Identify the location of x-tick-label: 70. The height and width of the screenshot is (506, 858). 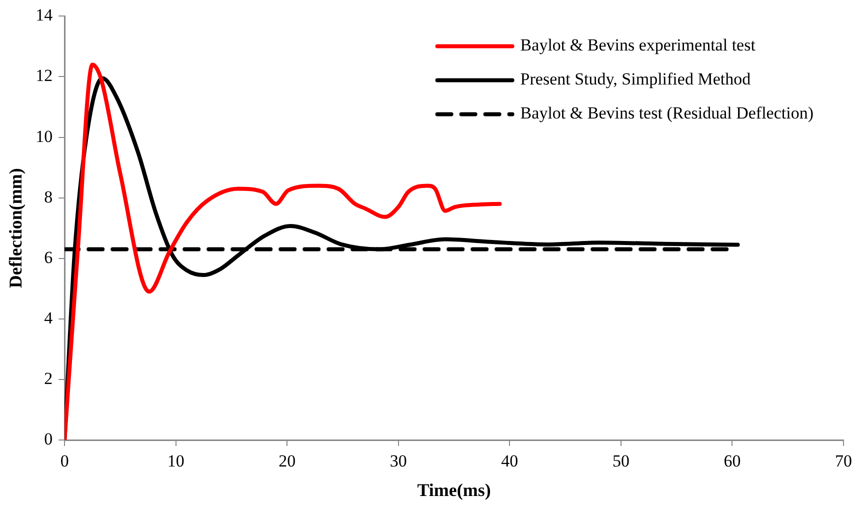
(843, 461).